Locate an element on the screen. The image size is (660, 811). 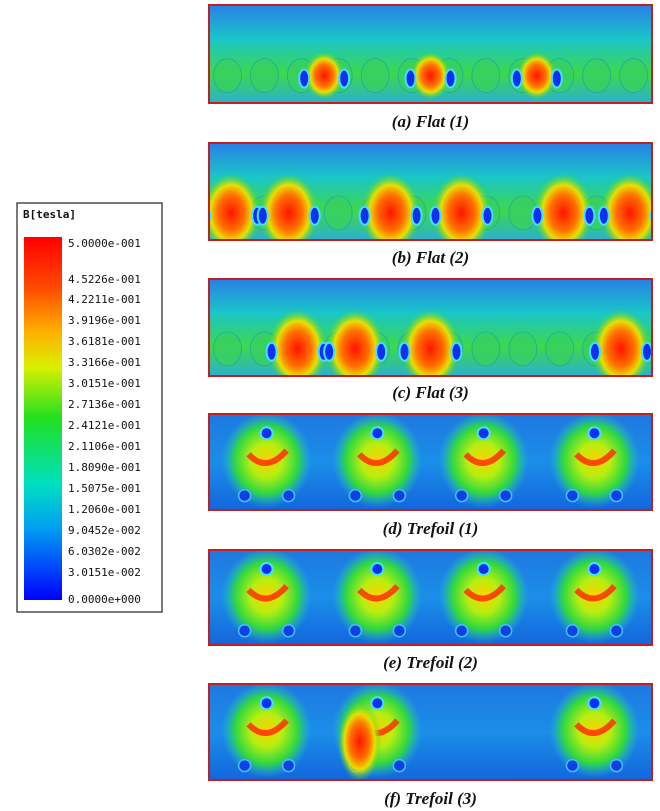
legend-label: 3.3166e-001 is located at coordinates (104, 362).